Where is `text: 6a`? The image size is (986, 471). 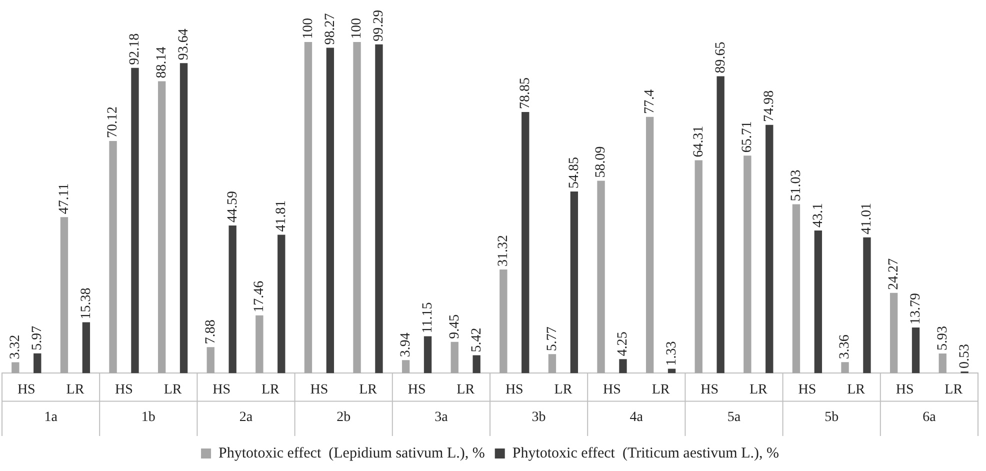 text: 6a is located at coordinates (929, 417).